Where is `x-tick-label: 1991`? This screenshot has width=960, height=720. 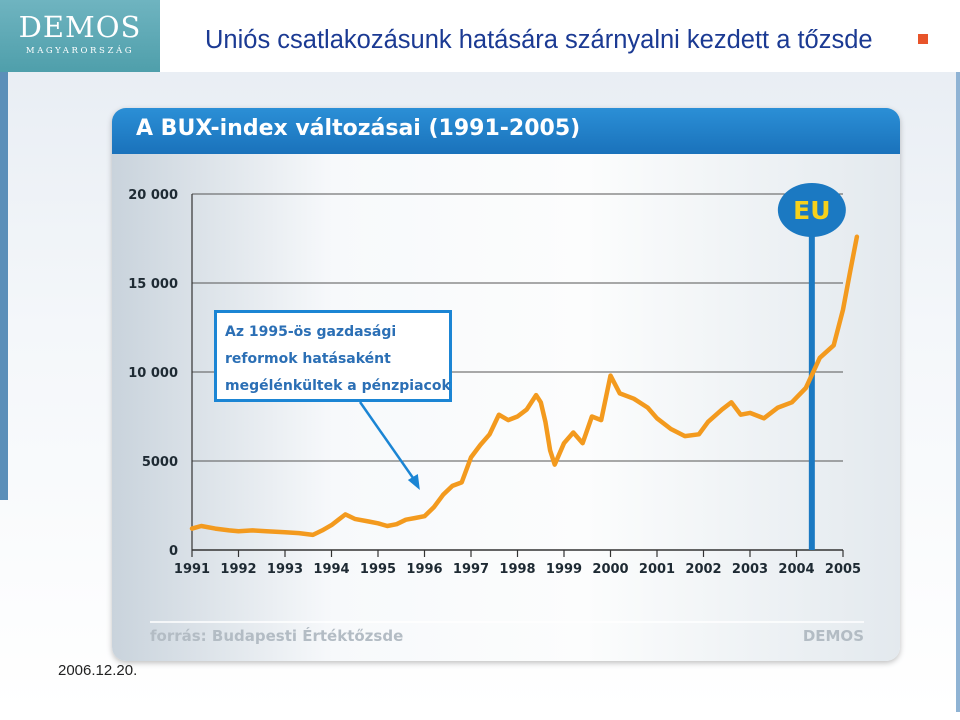
x-tick-label: 1991 is located at coordinates (192, 569).